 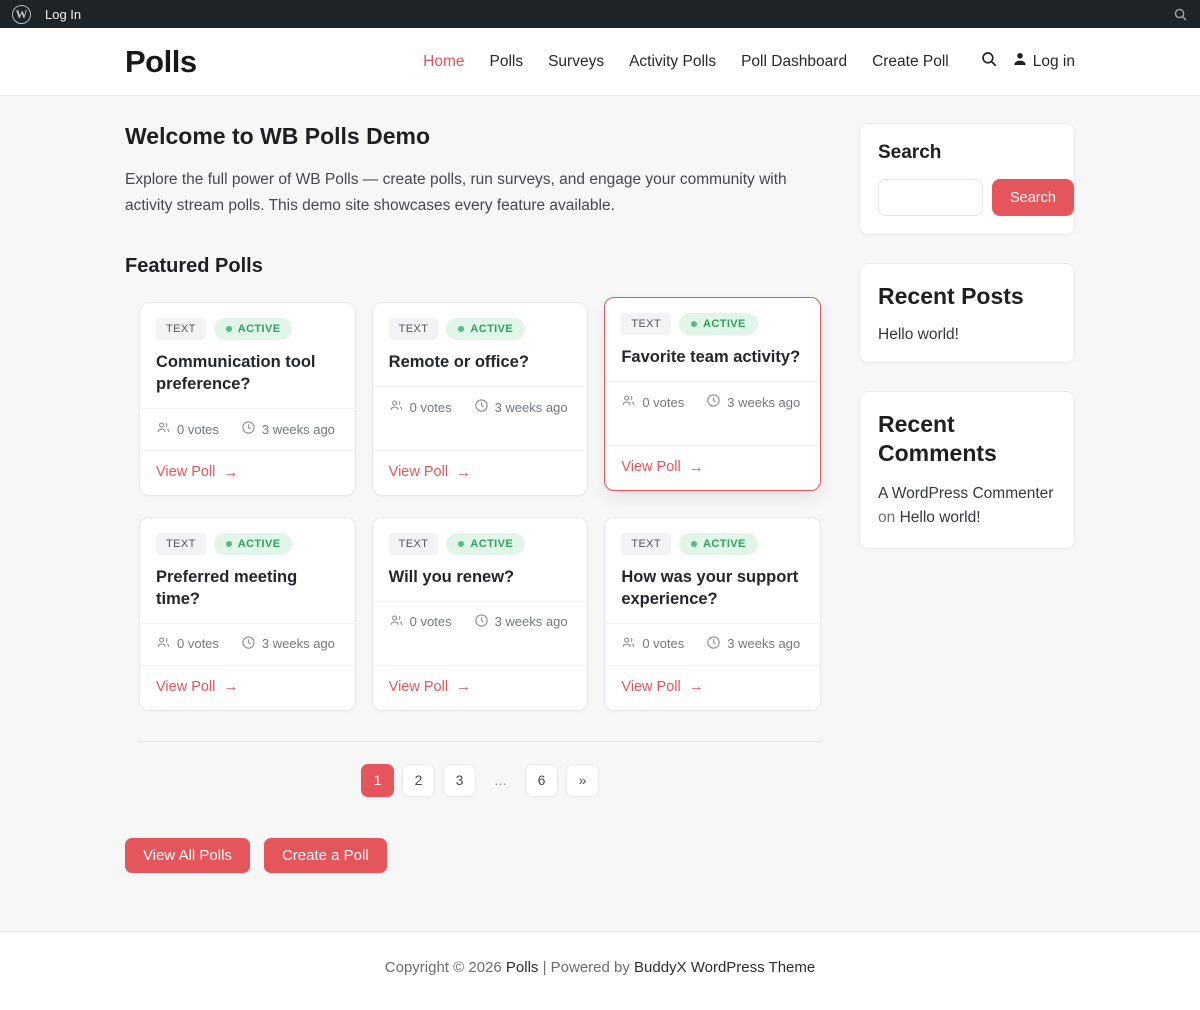 I want to click on pagination-page-6: 6, so click(x=541, y=780).